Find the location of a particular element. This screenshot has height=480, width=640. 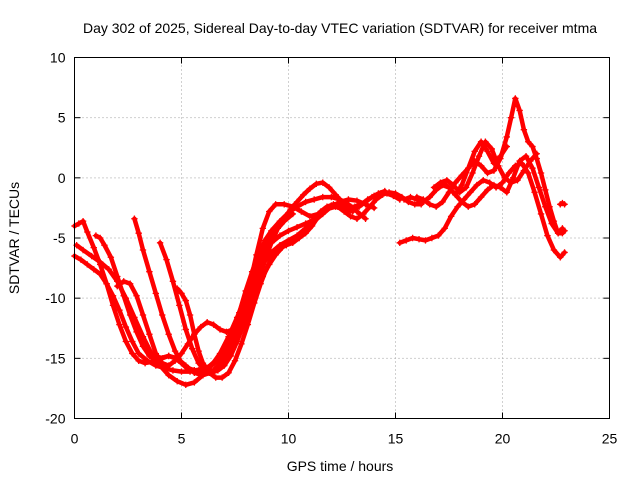

x-tick-label: 10 is located at coordinates (289, 439).